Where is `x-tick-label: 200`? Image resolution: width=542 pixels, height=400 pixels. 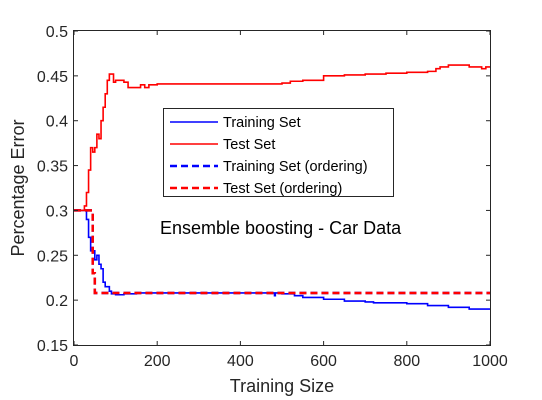
x-tick-label: 200 is located at coordinates (157, 361).